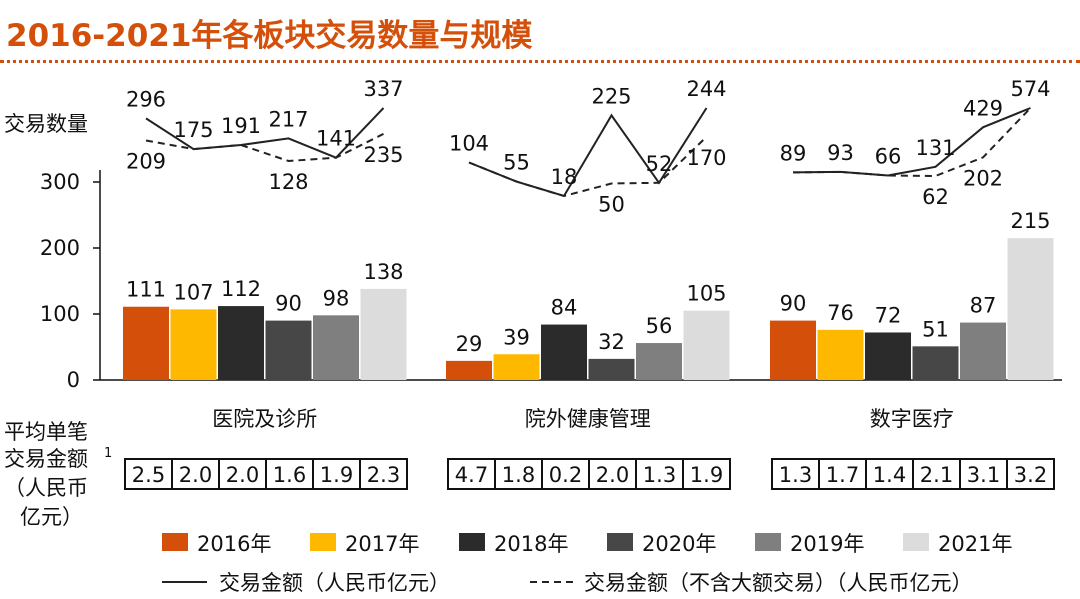  Describe the element at coordinates (148, 475) in the screenshot. I see `avg-size-value: 2.5` at that location.